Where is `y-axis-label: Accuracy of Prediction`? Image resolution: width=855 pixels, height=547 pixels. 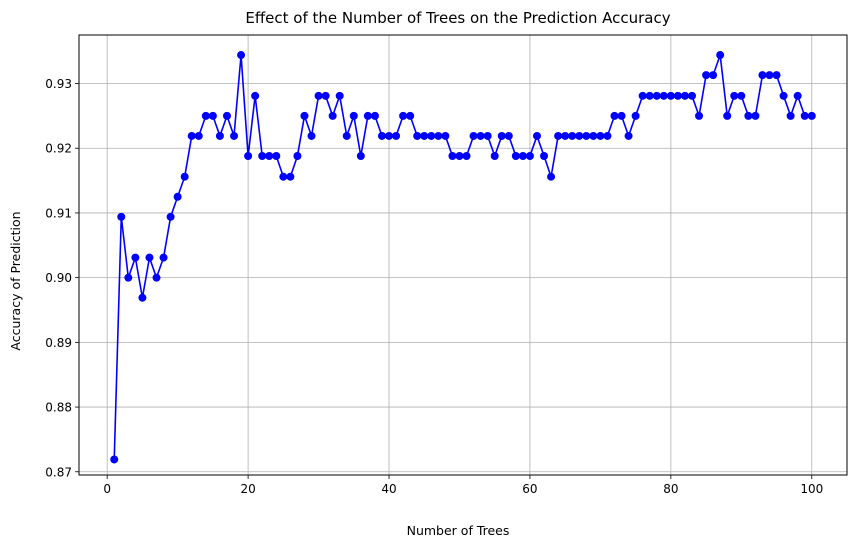 y-axis-label: Accuracy of Prediction is located at coordinates (15, 280).